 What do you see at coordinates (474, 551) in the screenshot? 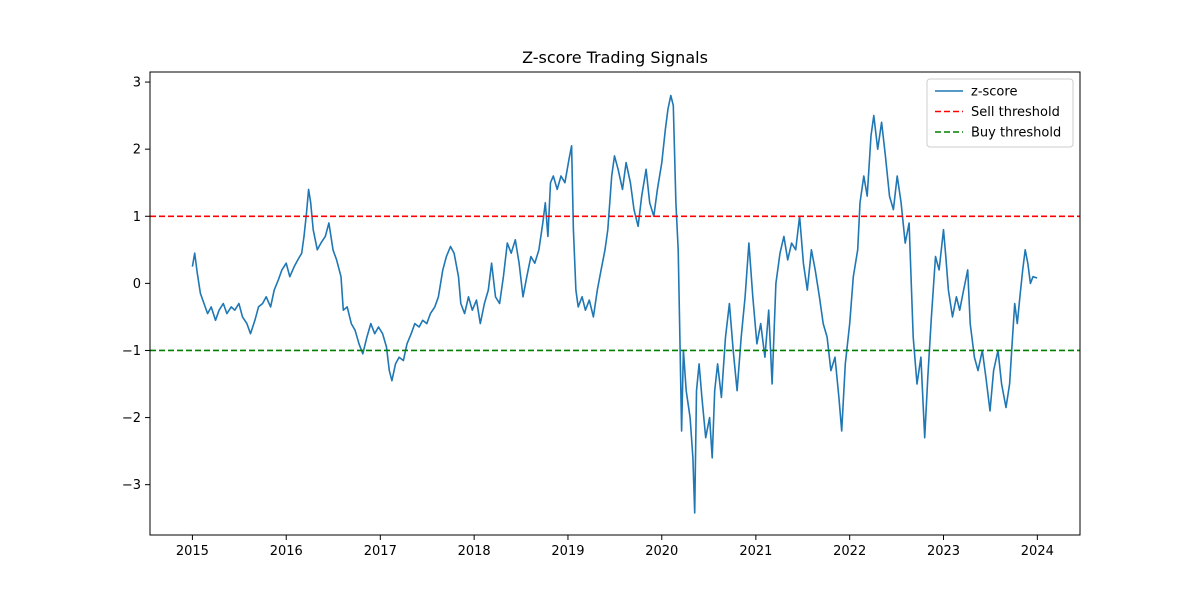
I see `x-tick-label: 2018` at bounding box center [474, 551].